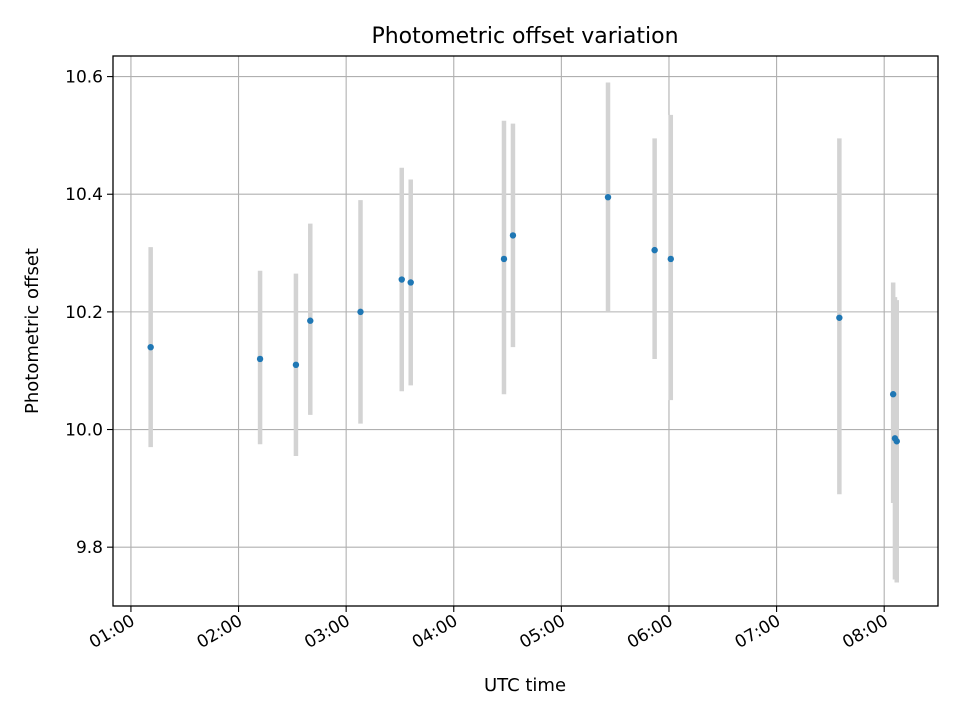  Describe the element at coordinates (524, 36) in the screenshot. I see `chart-title: Photometric offset variation` at that location.